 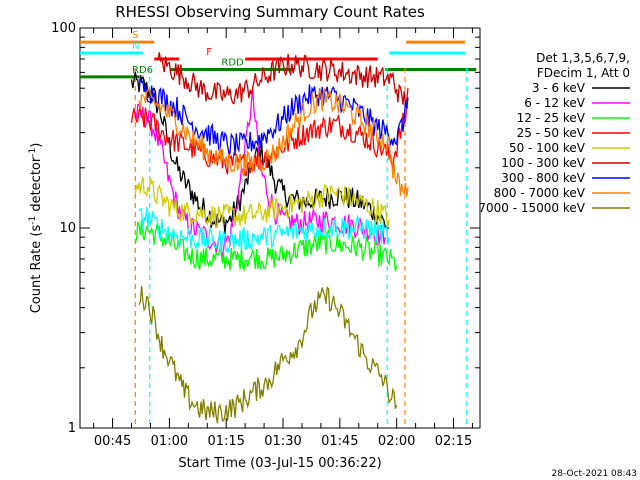 What do you see at coordinates (559, 88) in the screenshot?
I see `legend-entry: 3 - 6 keV` at bounding box center [559, 88].